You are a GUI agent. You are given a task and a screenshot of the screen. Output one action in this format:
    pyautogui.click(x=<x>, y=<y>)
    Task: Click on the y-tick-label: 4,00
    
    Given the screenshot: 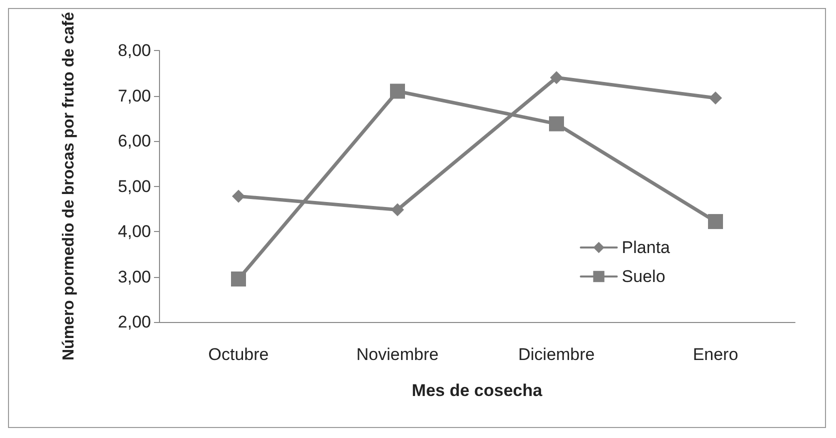 What is the action you would take?
    pyautogui.click(x=134, y=231)
    